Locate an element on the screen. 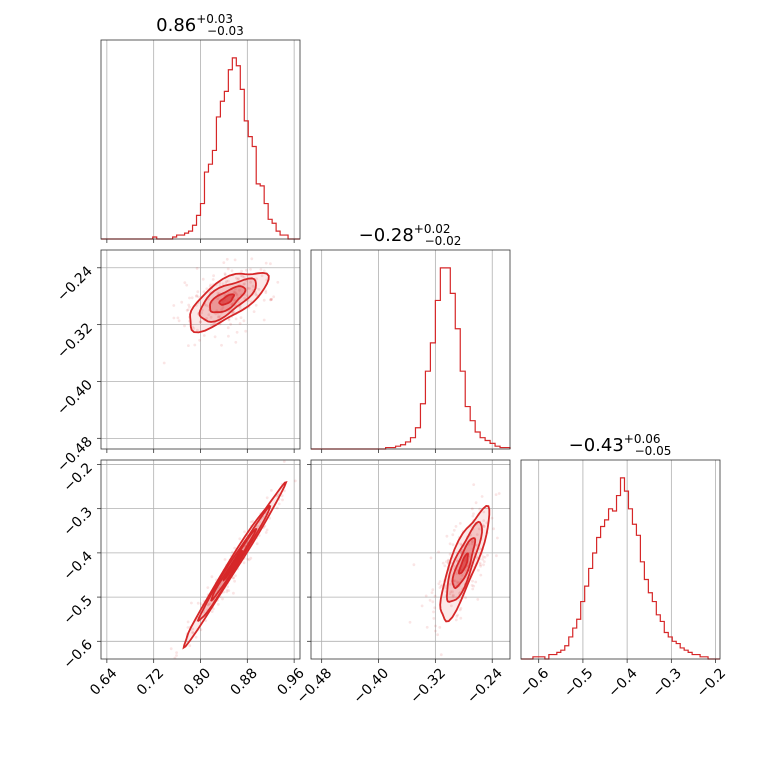 This screenshot has height=760, width=760. x-tick-label-param-2: −0.40 is located at coordinates (371, 686).